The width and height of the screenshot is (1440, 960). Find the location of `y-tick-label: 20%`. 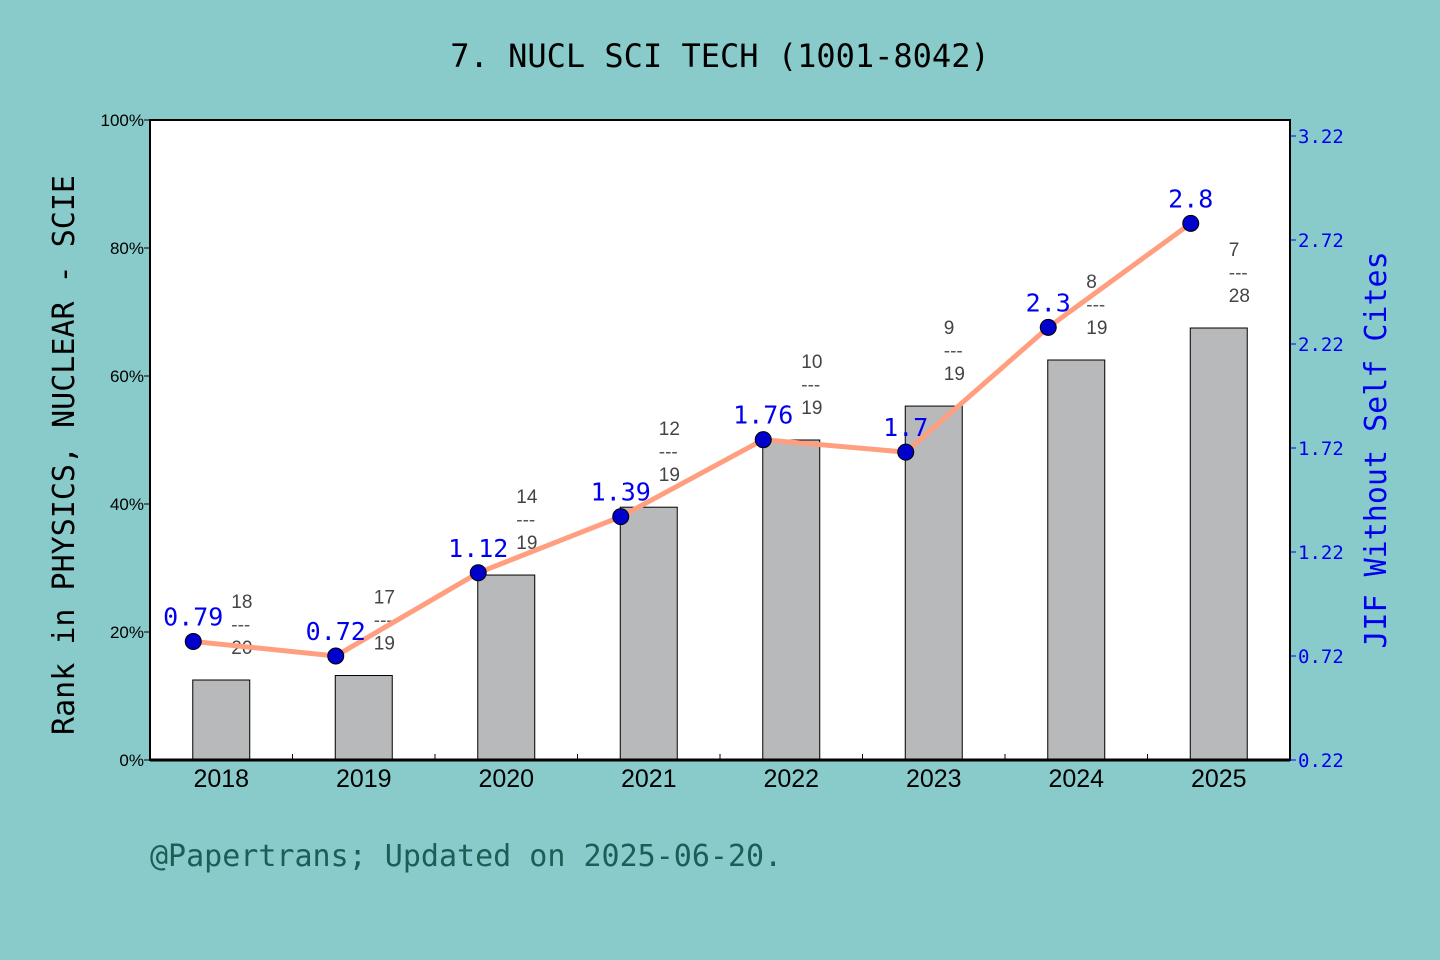

y-tick-label: 20% is located at coordinates (127, 632).